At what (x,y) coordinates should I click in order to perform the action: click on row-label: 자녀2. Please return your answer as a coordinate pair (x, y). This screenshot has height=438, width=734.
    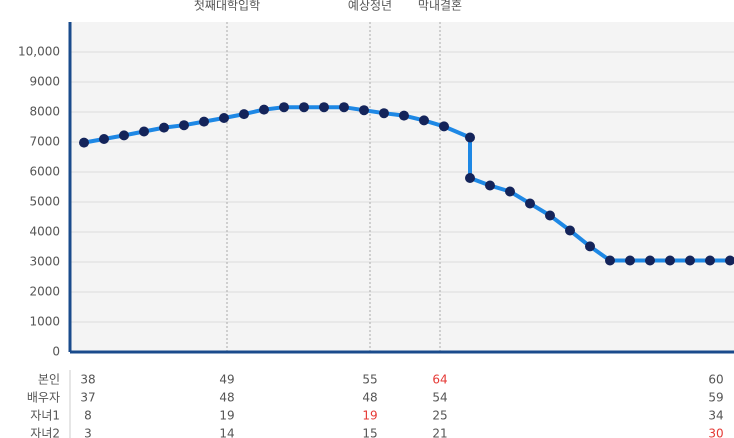
    Looking at the image, I should click on (45, 432).